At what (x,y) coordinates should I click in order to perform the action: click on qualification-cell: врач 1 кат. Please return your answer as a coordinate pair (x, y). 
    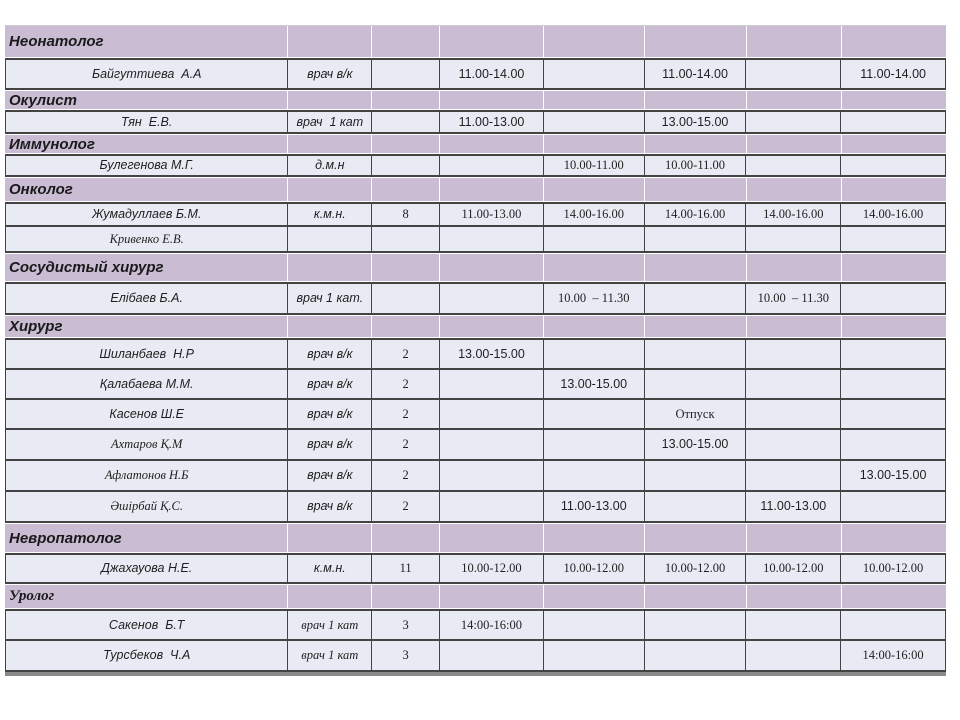
    Looking at the image, I should click on (330, 122).